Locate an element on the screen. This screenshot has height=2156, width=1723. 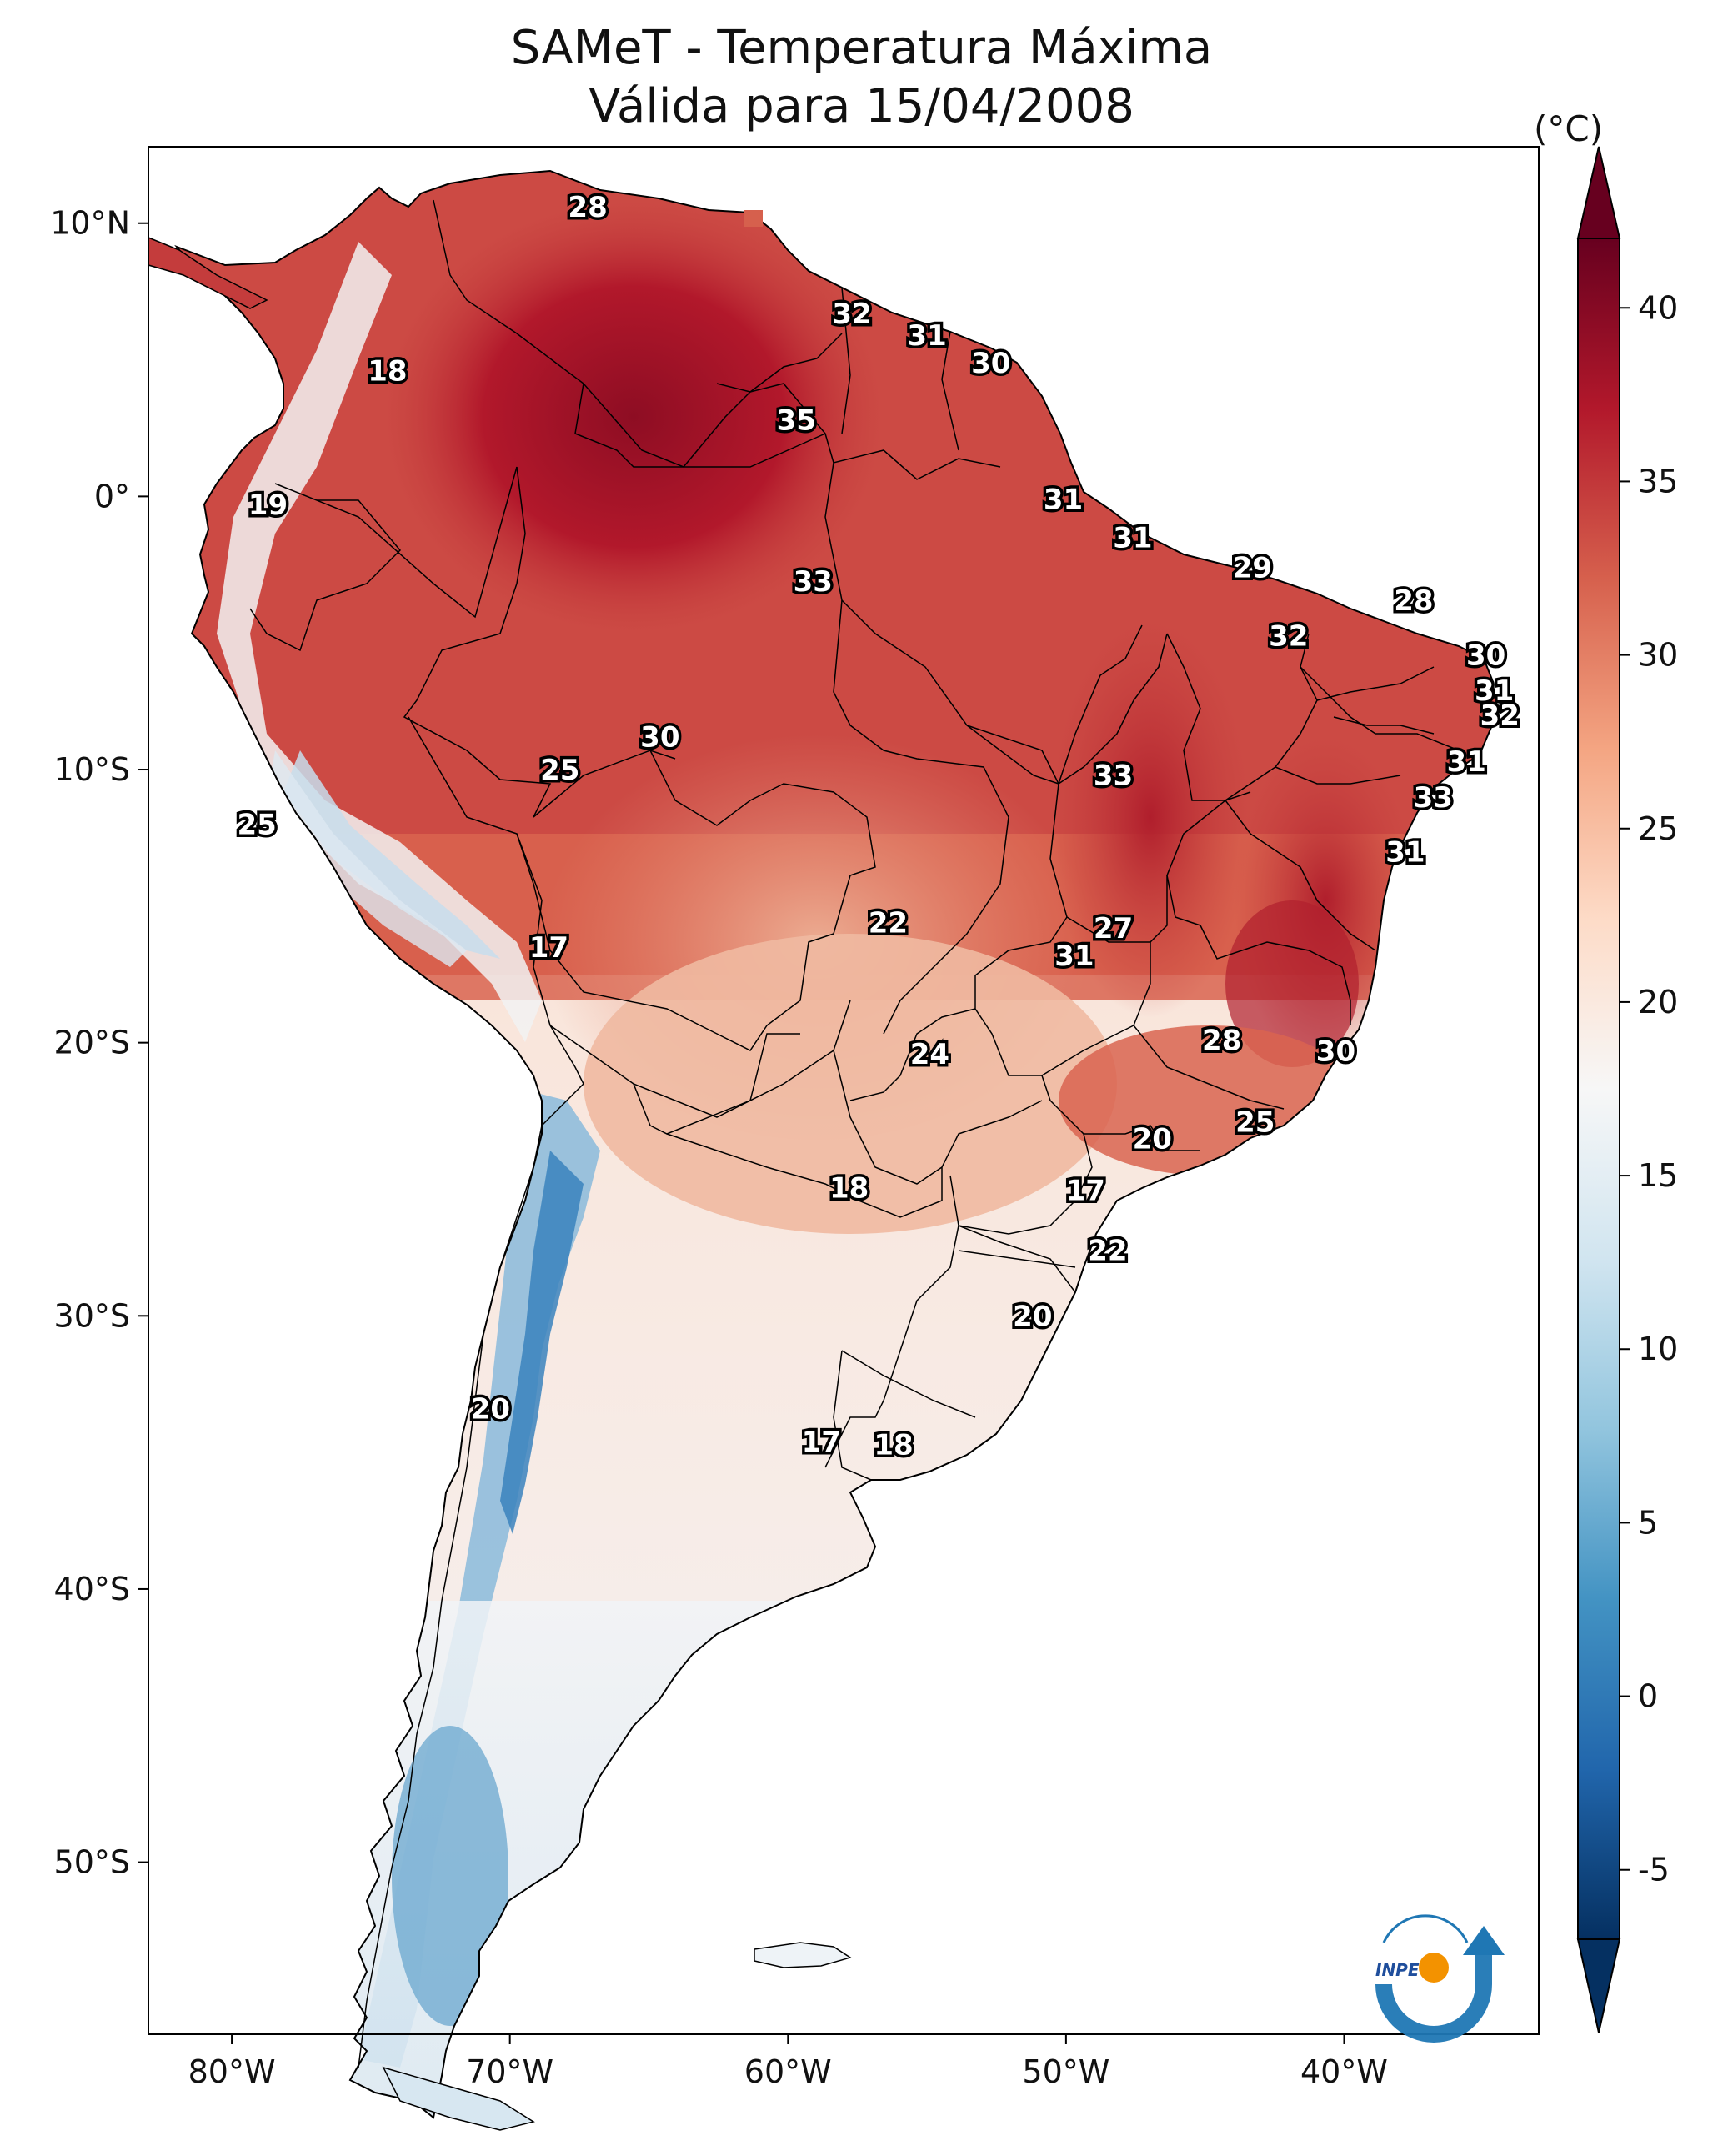
logo-text: INPE is located at coordinates (1398, 1970).